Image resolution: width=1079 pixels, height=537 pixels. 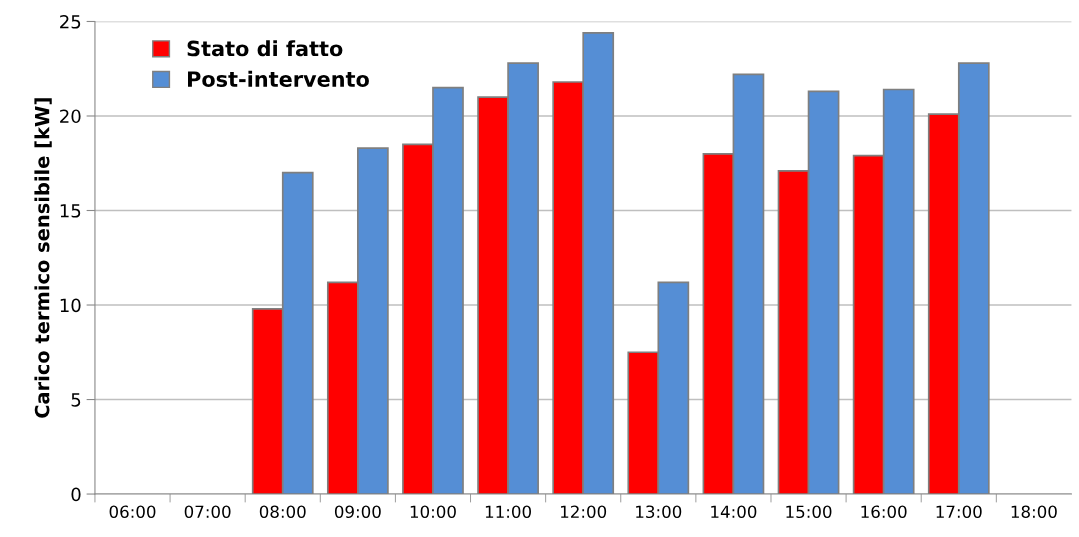 I want to click on x-tick-label: 10:00, so click(x=433, y=512).